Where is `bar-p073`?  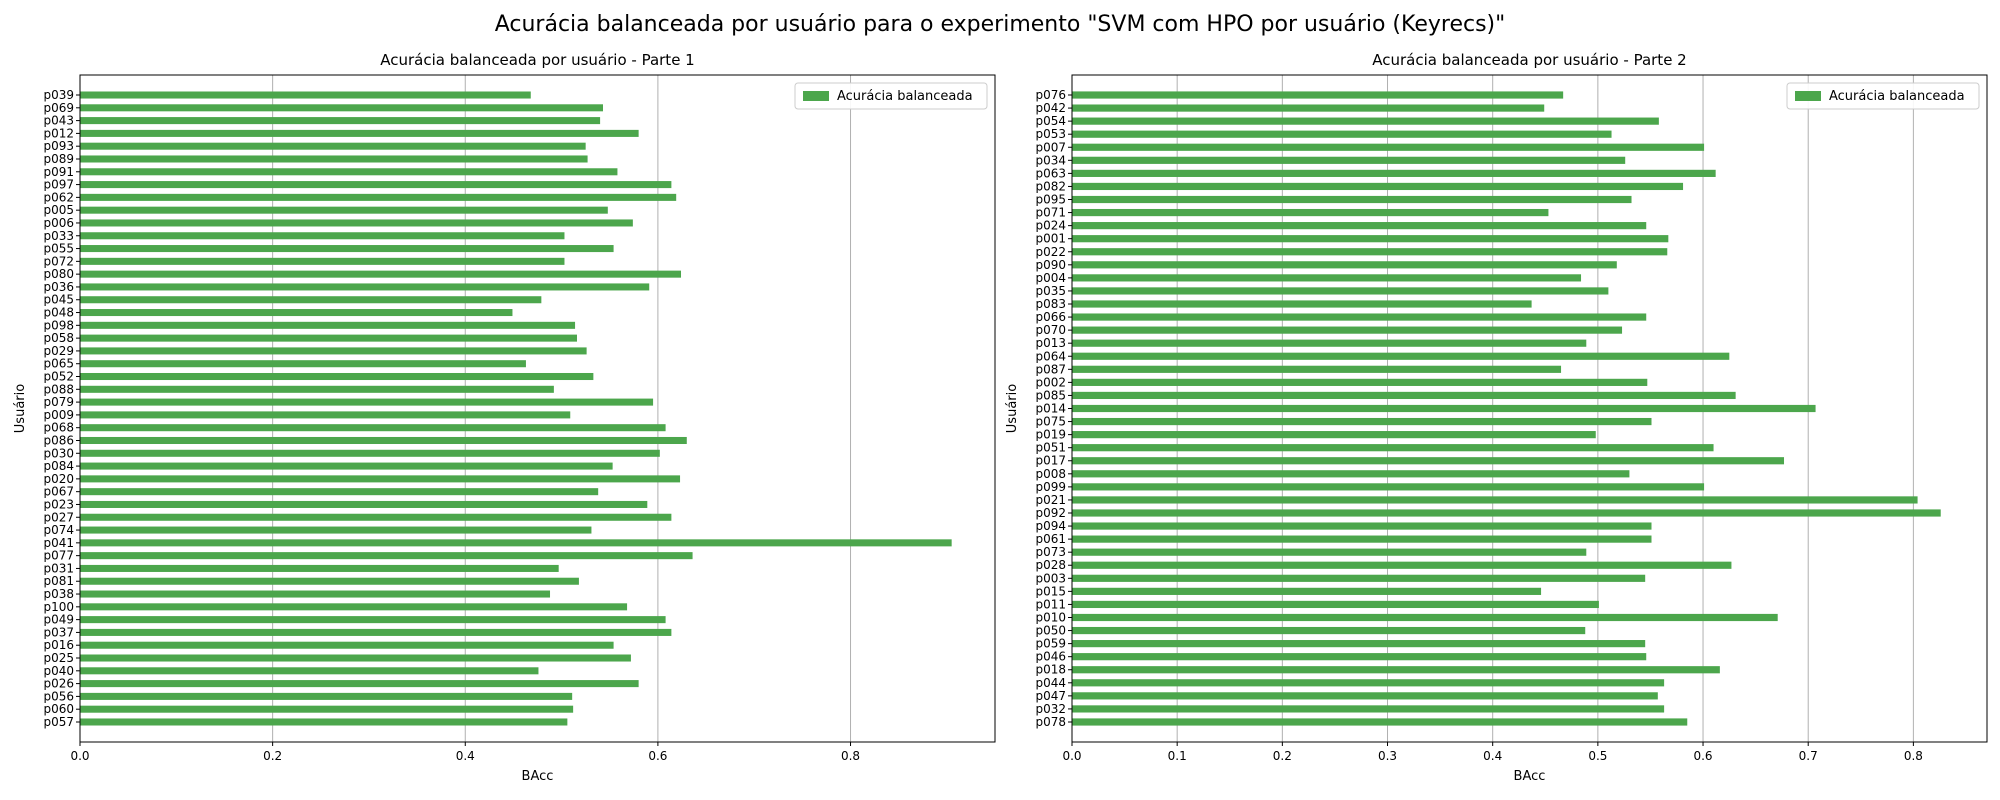
bar-p073 is located at coordinates (1329, 552).